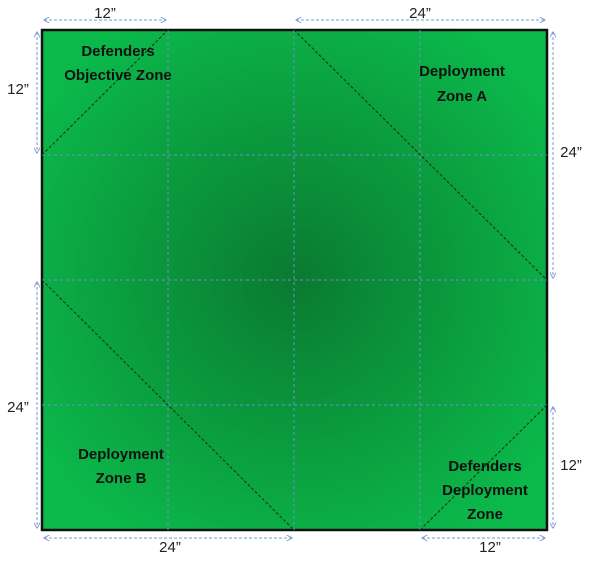  Describe the element at coordinates (121, 478) in the screenshot. I see `zone-label: Zone B` at that location.